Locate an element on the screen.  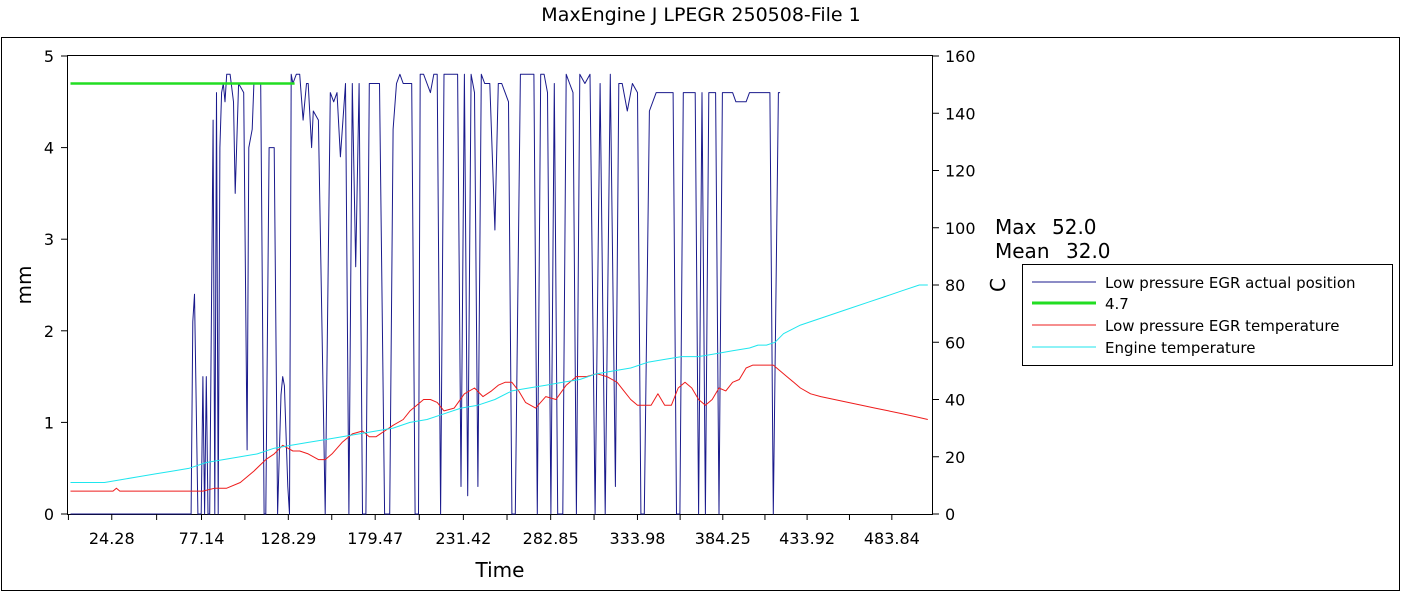
stats-block: Max 52.0 Mean 32.0 is located at coordinates (1053, 239).